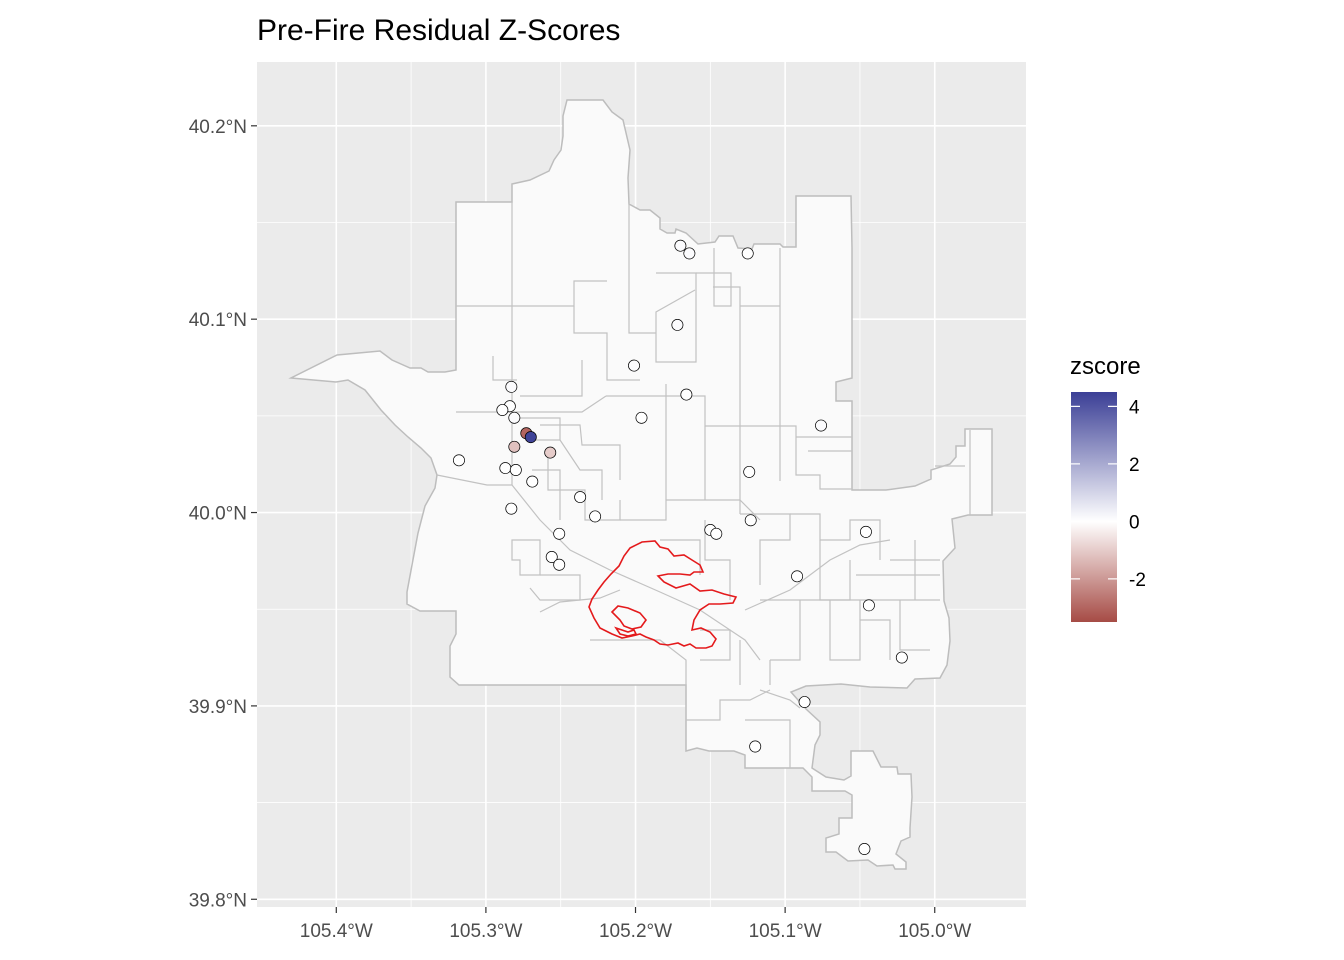 The image size is (1344, 960). What do you see at coordinates (1134, 465) in the screenshot?
I see `colorbar-label: 2` at bounding box center [1134, 465].